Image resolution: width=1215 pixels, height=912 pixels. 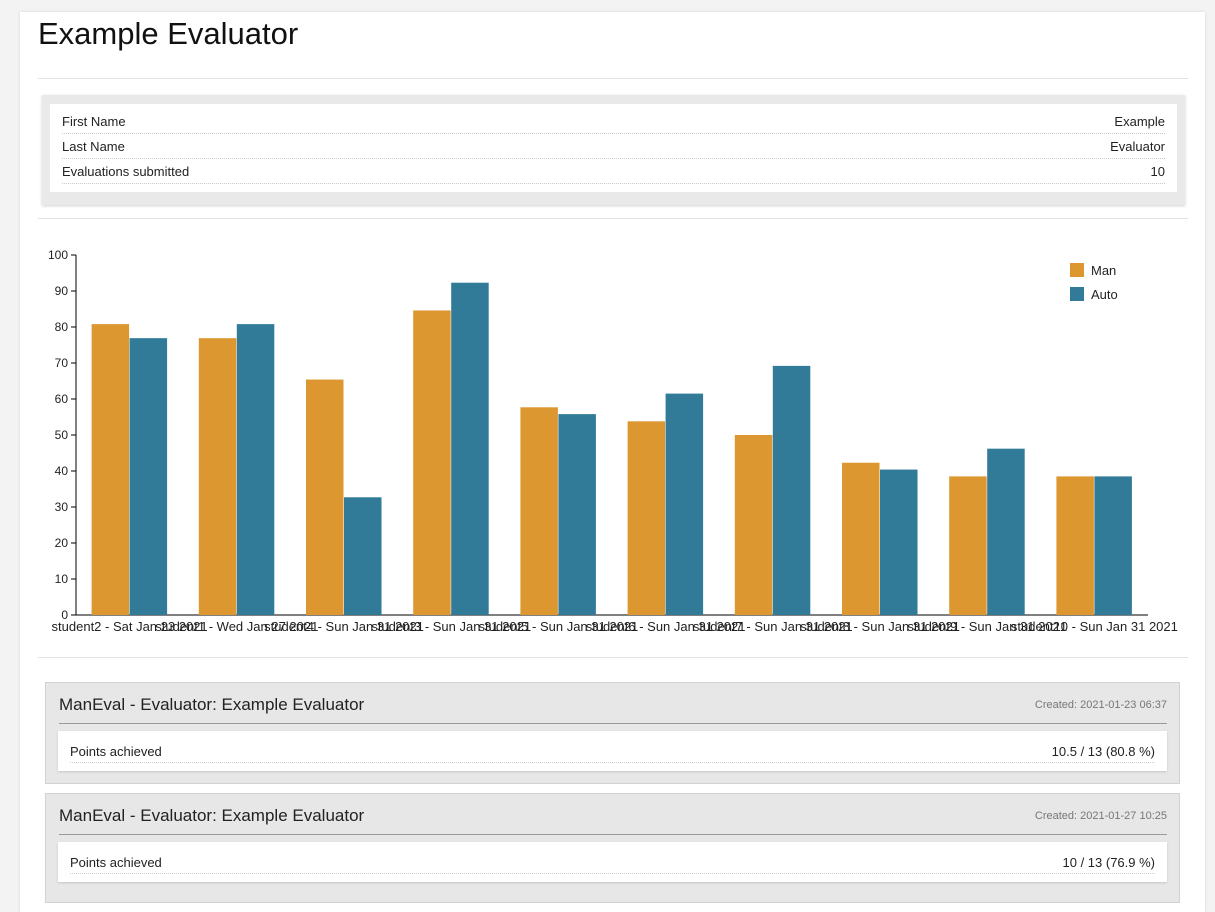 I want to click on legend-swatch-man, so click(x=1077, y=270).